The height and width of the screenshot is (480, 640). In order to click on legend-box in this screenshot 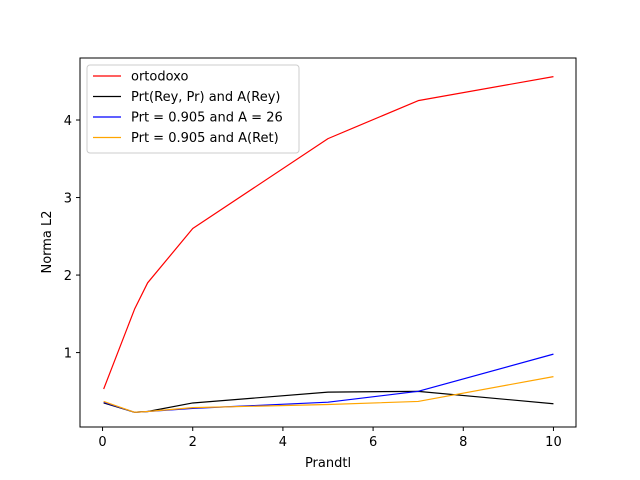, I will do `click(193, 109)`.